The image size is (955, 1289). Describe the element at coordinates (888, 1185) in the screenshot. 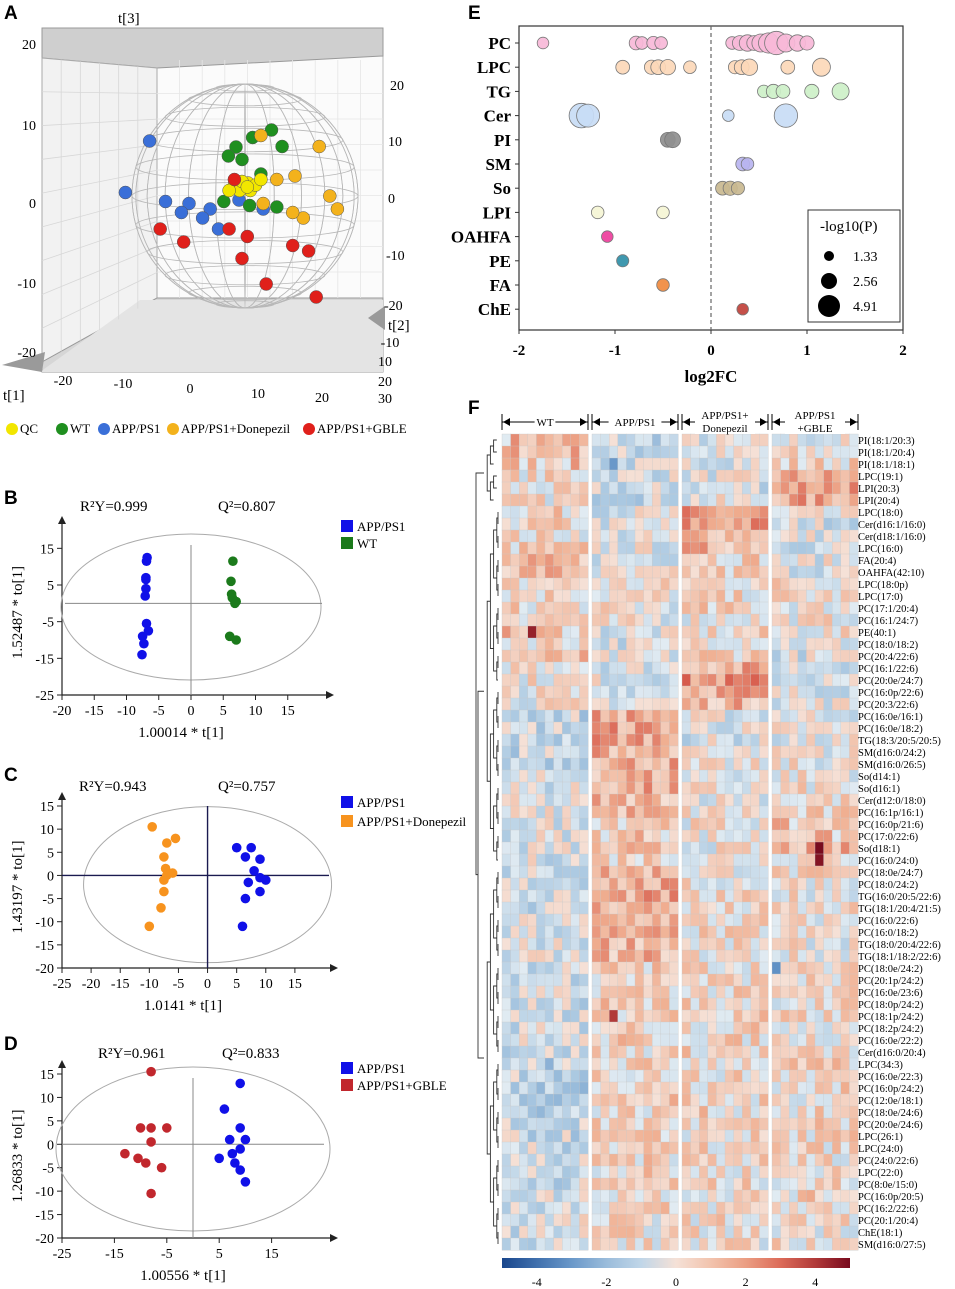

I see `heatmap-row-label: PC(8:0e/15:0)` at that location.